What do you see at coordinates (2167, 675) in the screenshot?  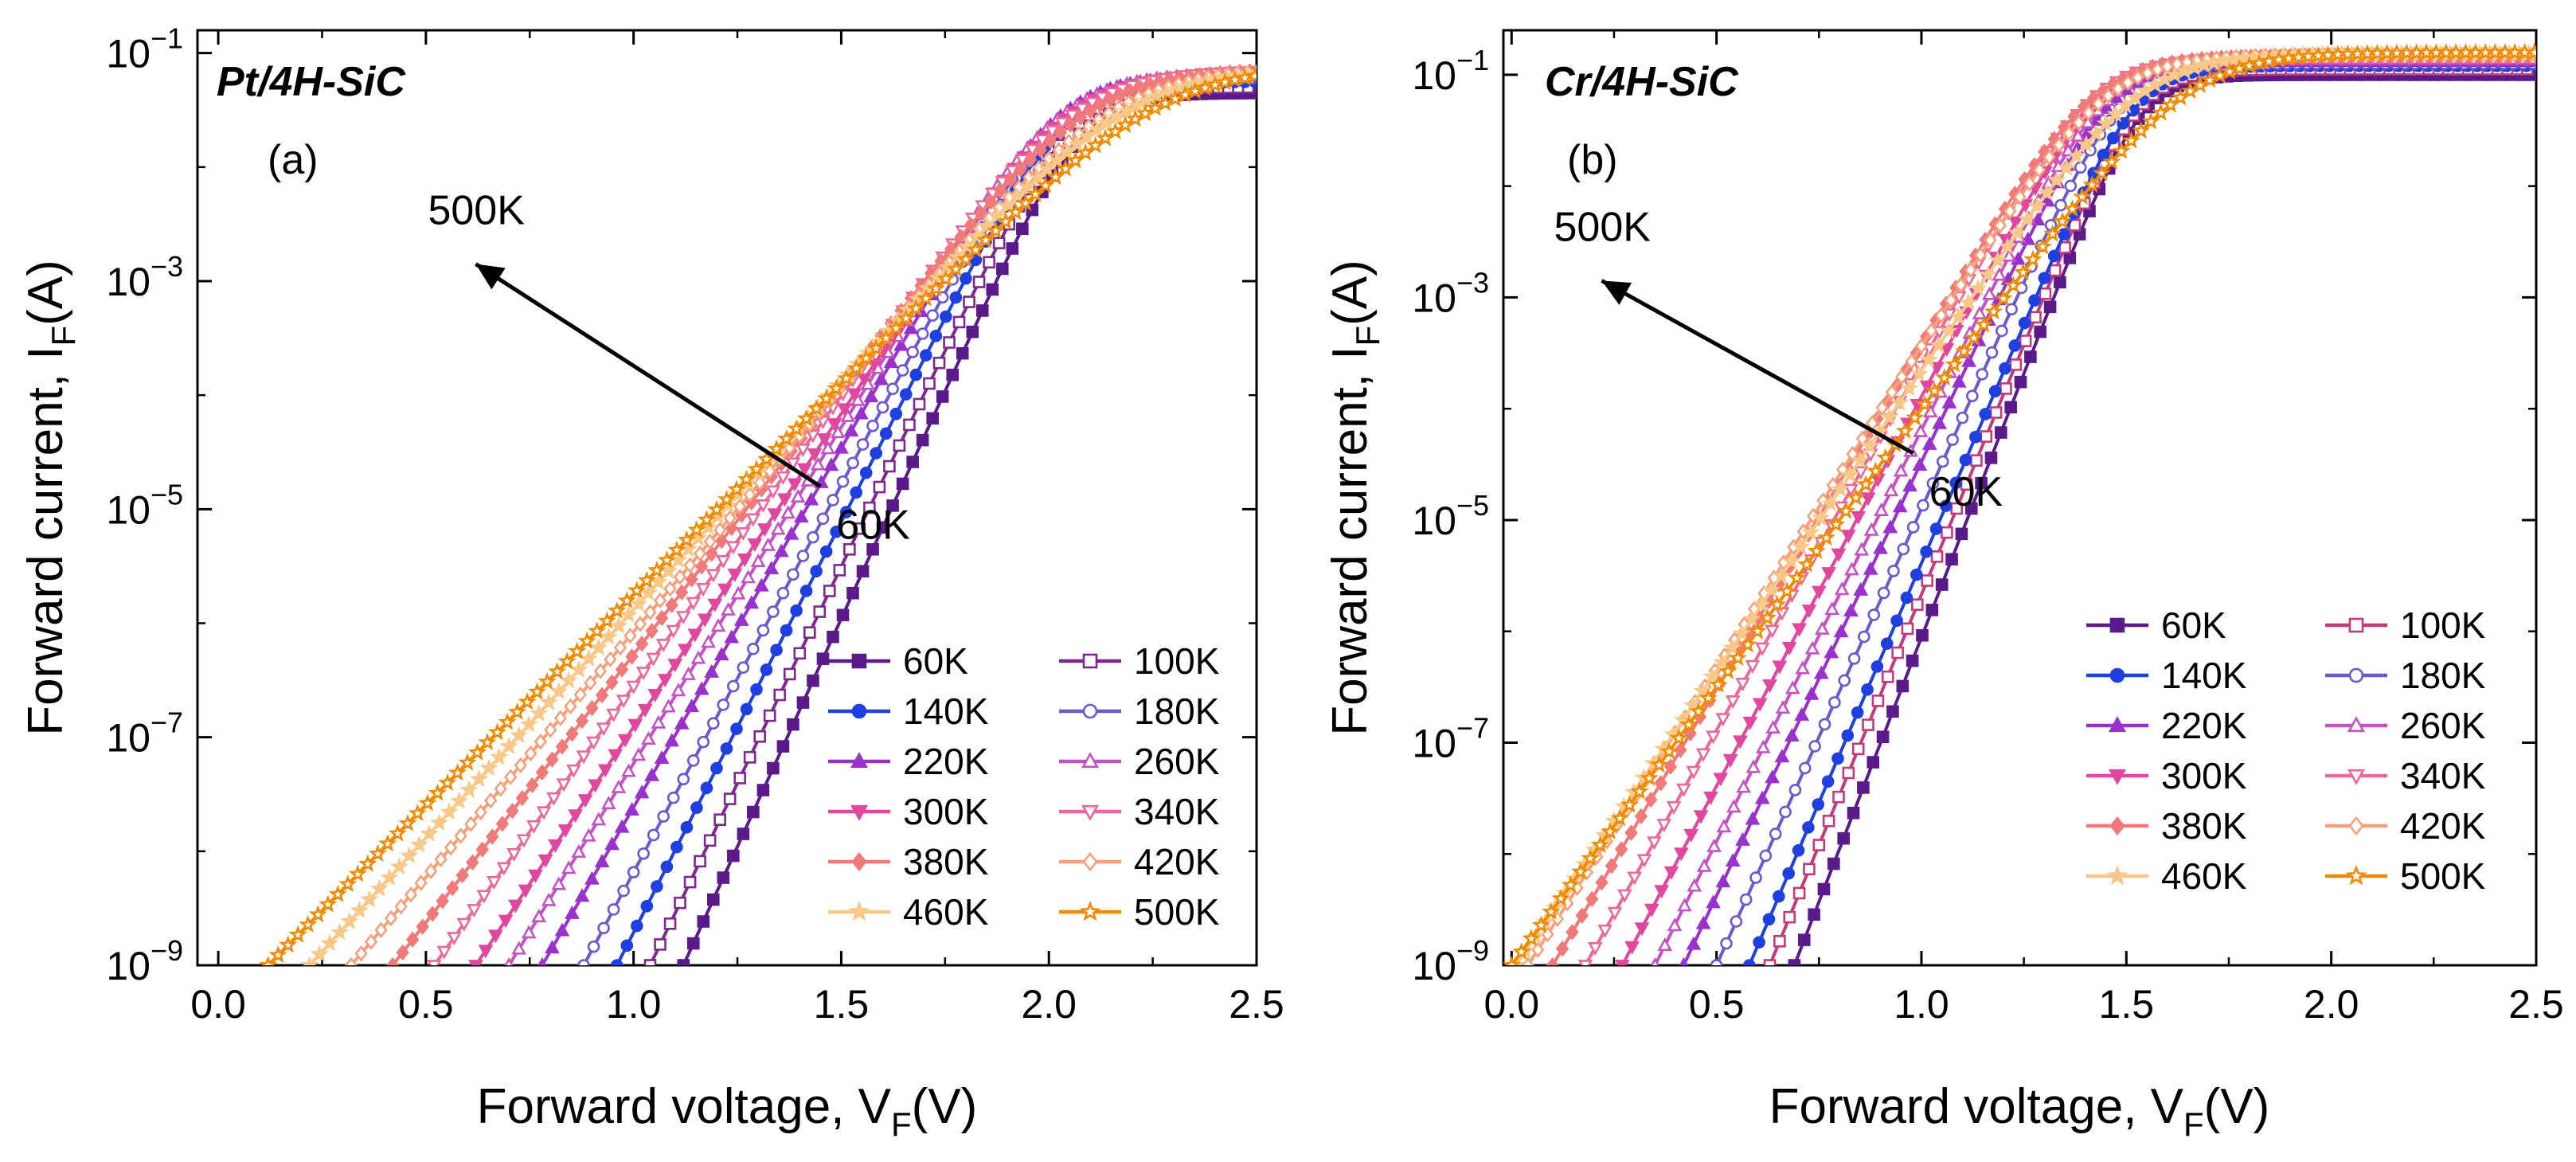 I see `legend-item-140K: 140K` at bounding box center [2167, 675].